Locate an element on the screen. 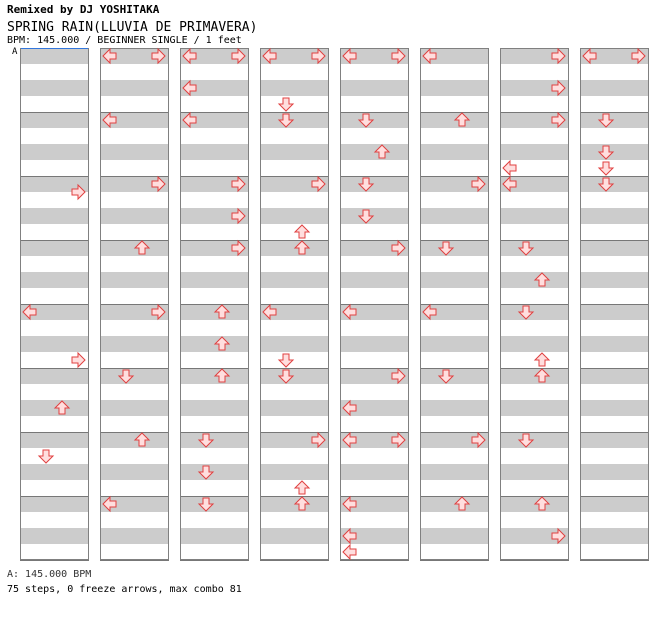 Image resolution: width=672 pixels, height=620 pixels. step-statistics: 75 steps, 0 freeze arrows, max combo 81 is located at coordinates (124, 589).